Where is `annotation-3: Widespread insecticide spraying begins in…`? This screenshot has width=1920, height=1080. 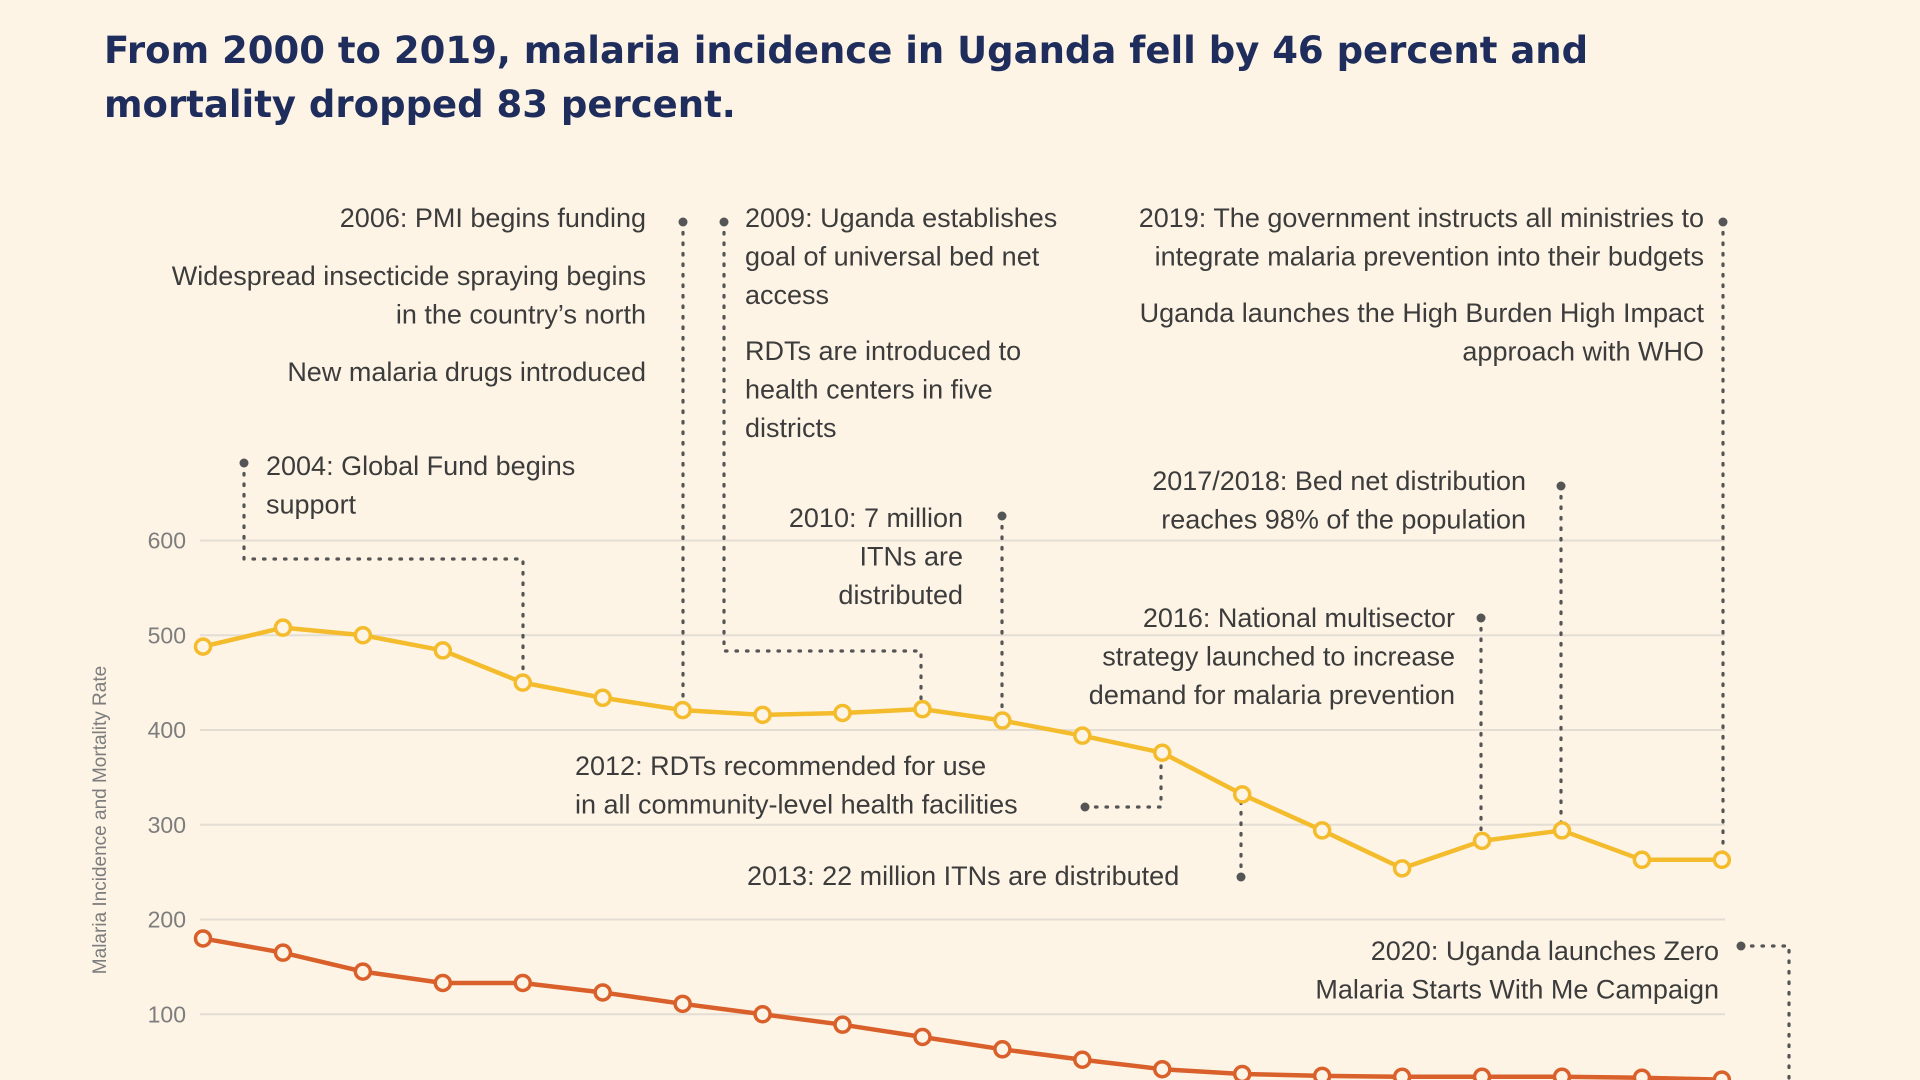
annotation-3: Widespread insecticide spraying begins in… is located at coordinates (409, 295).